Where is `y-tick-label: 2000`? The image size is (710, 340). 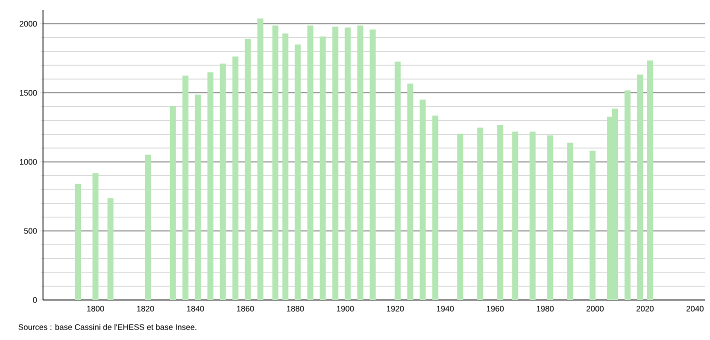 y-tick-label: 2000 is located at coordinates (28, 23).